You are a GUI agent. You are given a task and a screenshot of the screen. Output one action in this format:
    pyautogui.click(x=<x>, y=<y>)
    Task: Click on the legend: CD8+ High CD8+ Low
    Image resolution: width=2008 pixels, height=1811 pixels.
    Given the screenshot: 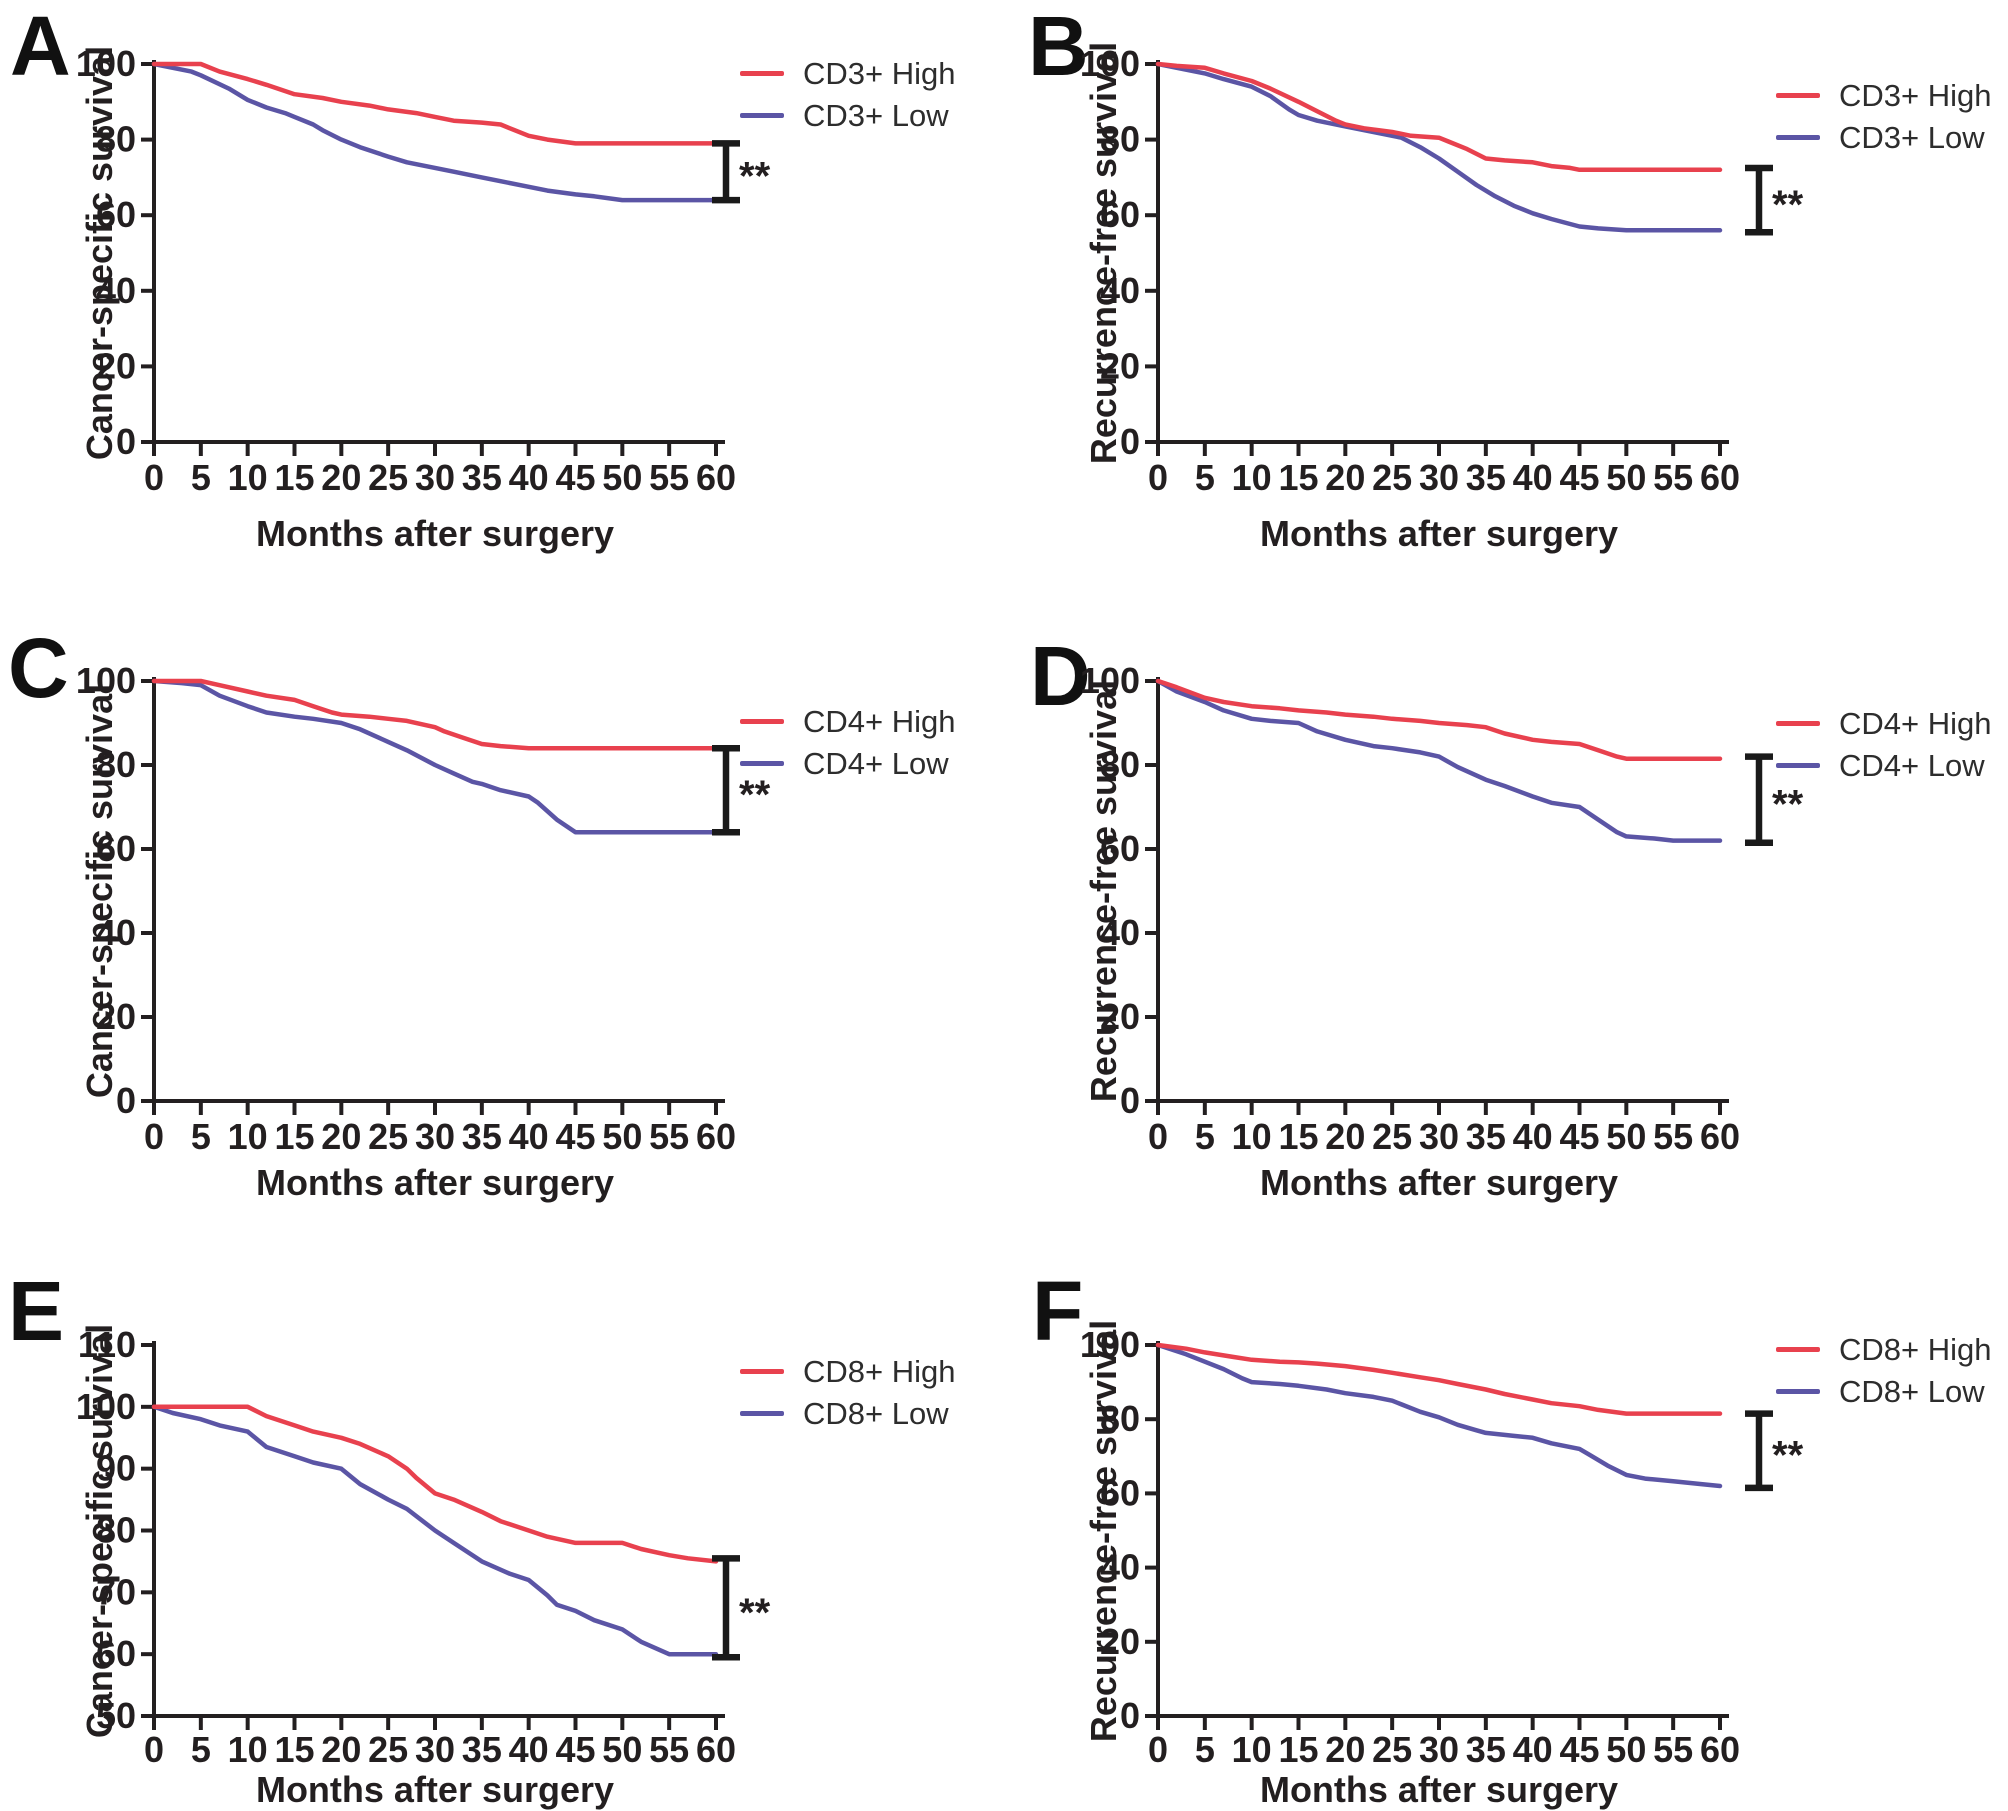 What is the action you would take?
    pyautogui.click(x=1884, y=1370)
    